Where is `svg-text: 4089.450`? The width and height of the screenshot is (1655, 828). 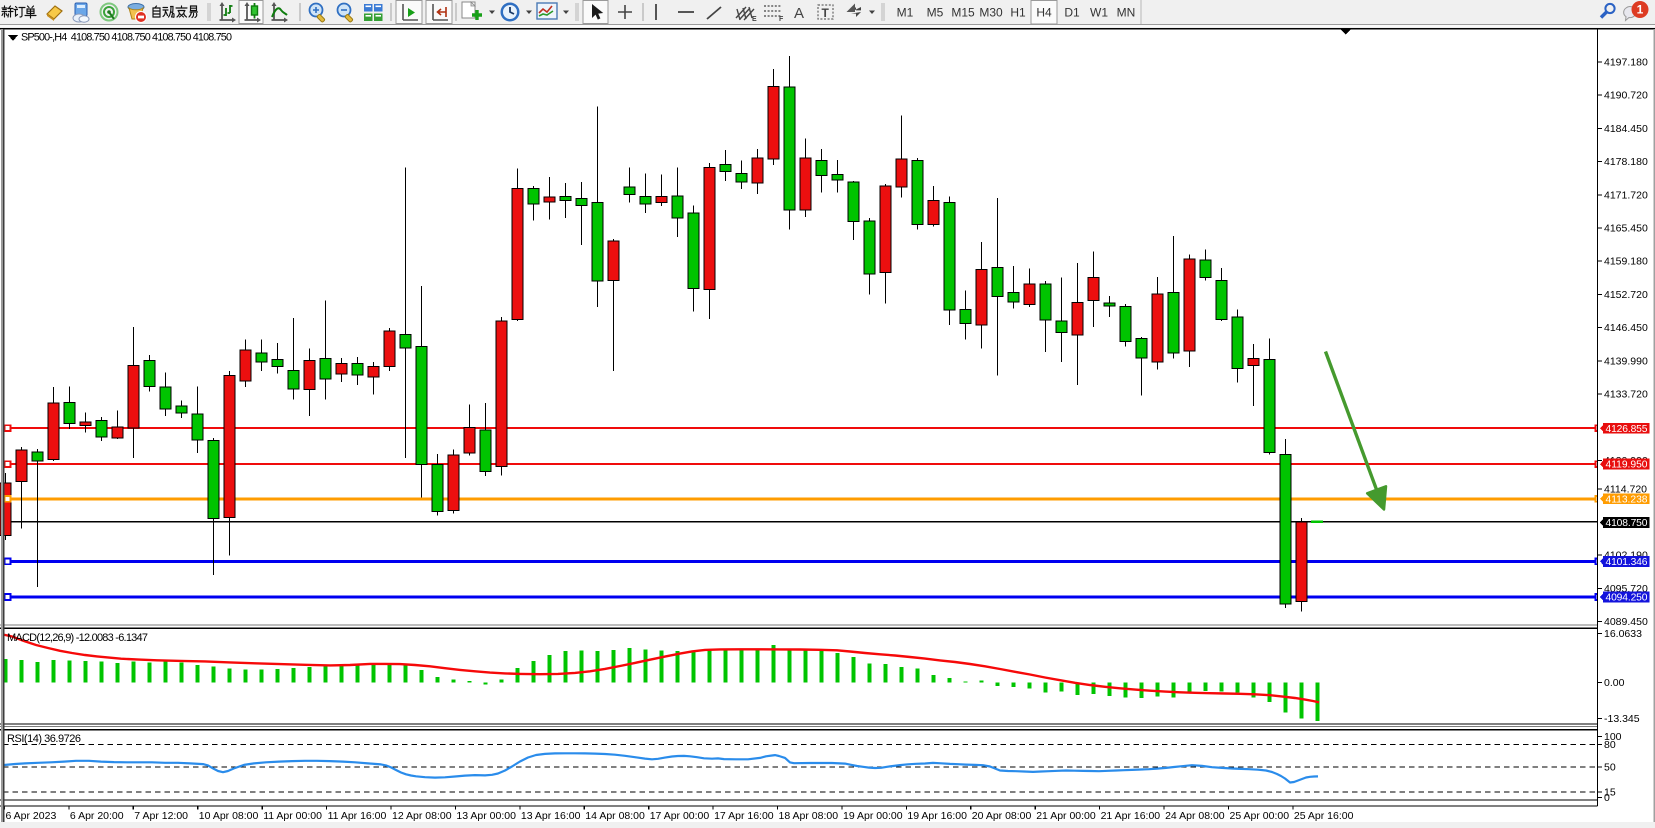 svg-text: 4089.450 is located at coordinates (1626, 622).